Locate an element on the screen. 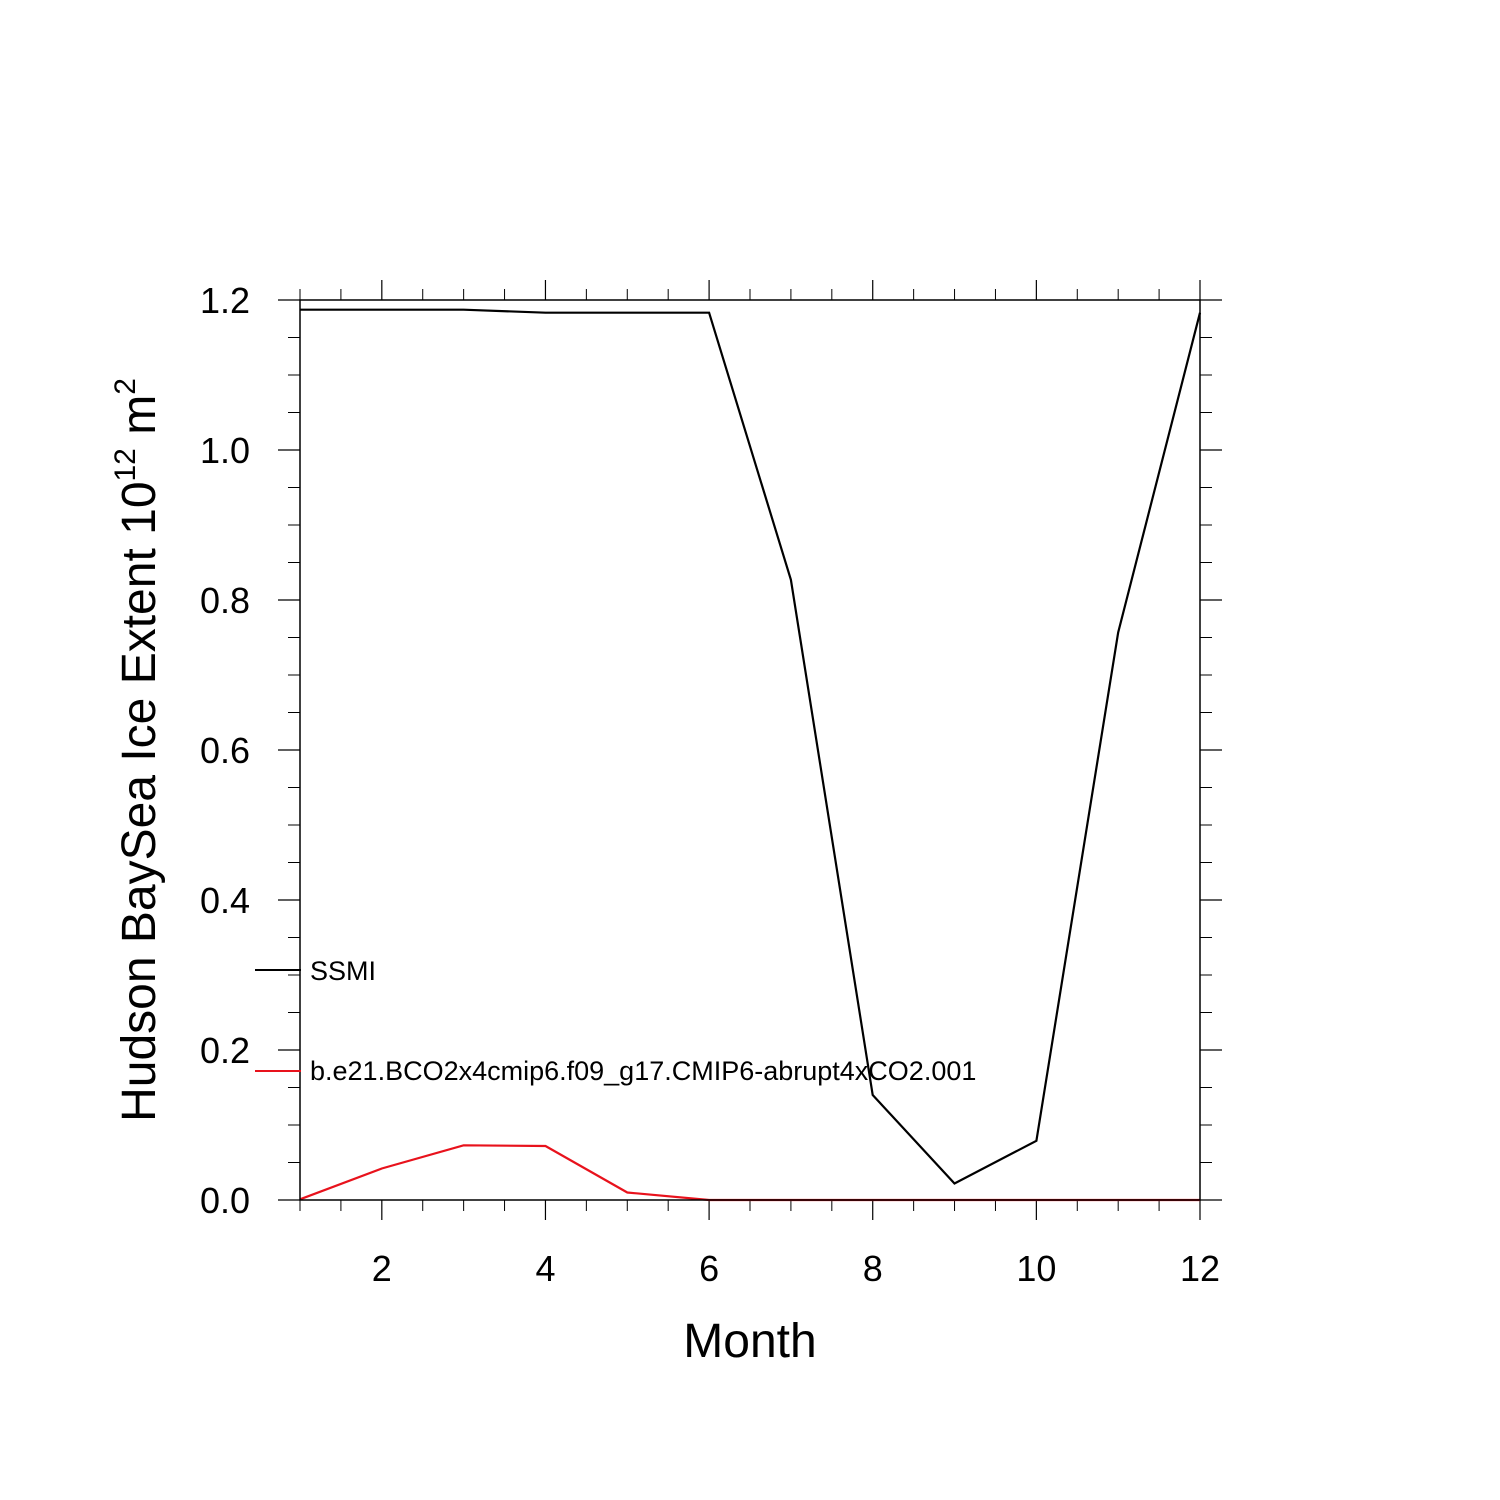 The image size is (1500, 1500). y-tick-label: 0.8 is located at coordinates (225, 600).